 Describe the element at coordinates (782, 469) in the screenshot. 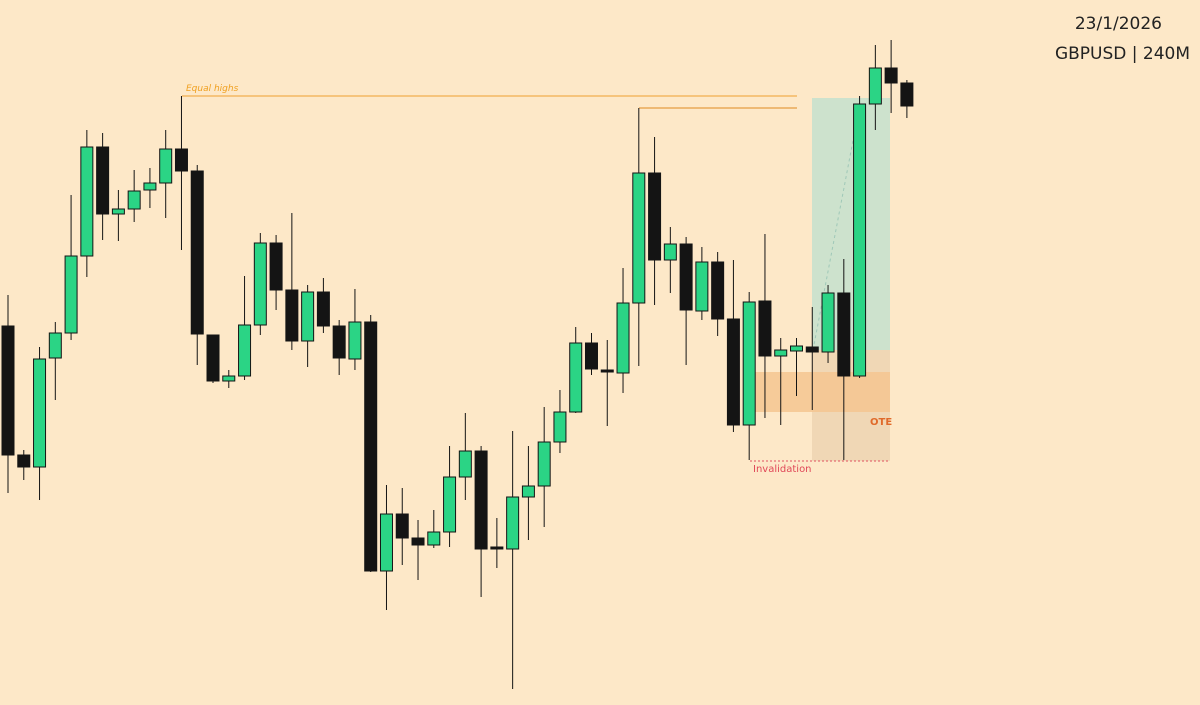

I see `invalidation-label: Invalidation` at that location.